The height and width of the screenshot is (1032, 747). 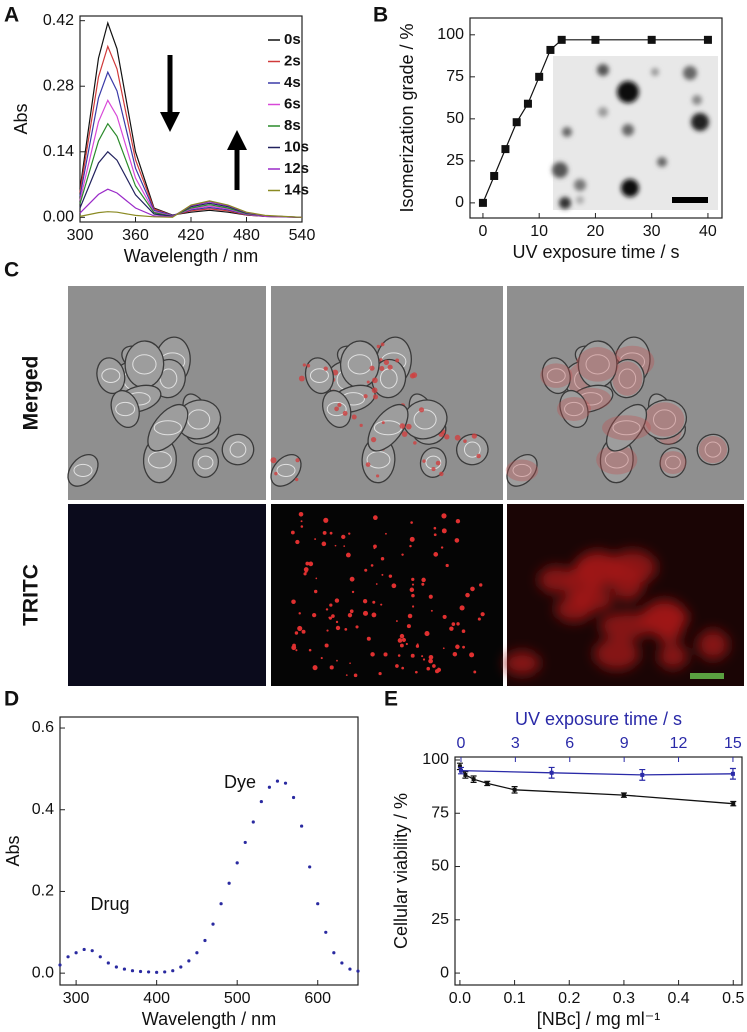 What do you see at coordinates (444, 972) in the screenshot?
I see `y-tick-label: 0` at bounding box center [444, 972].